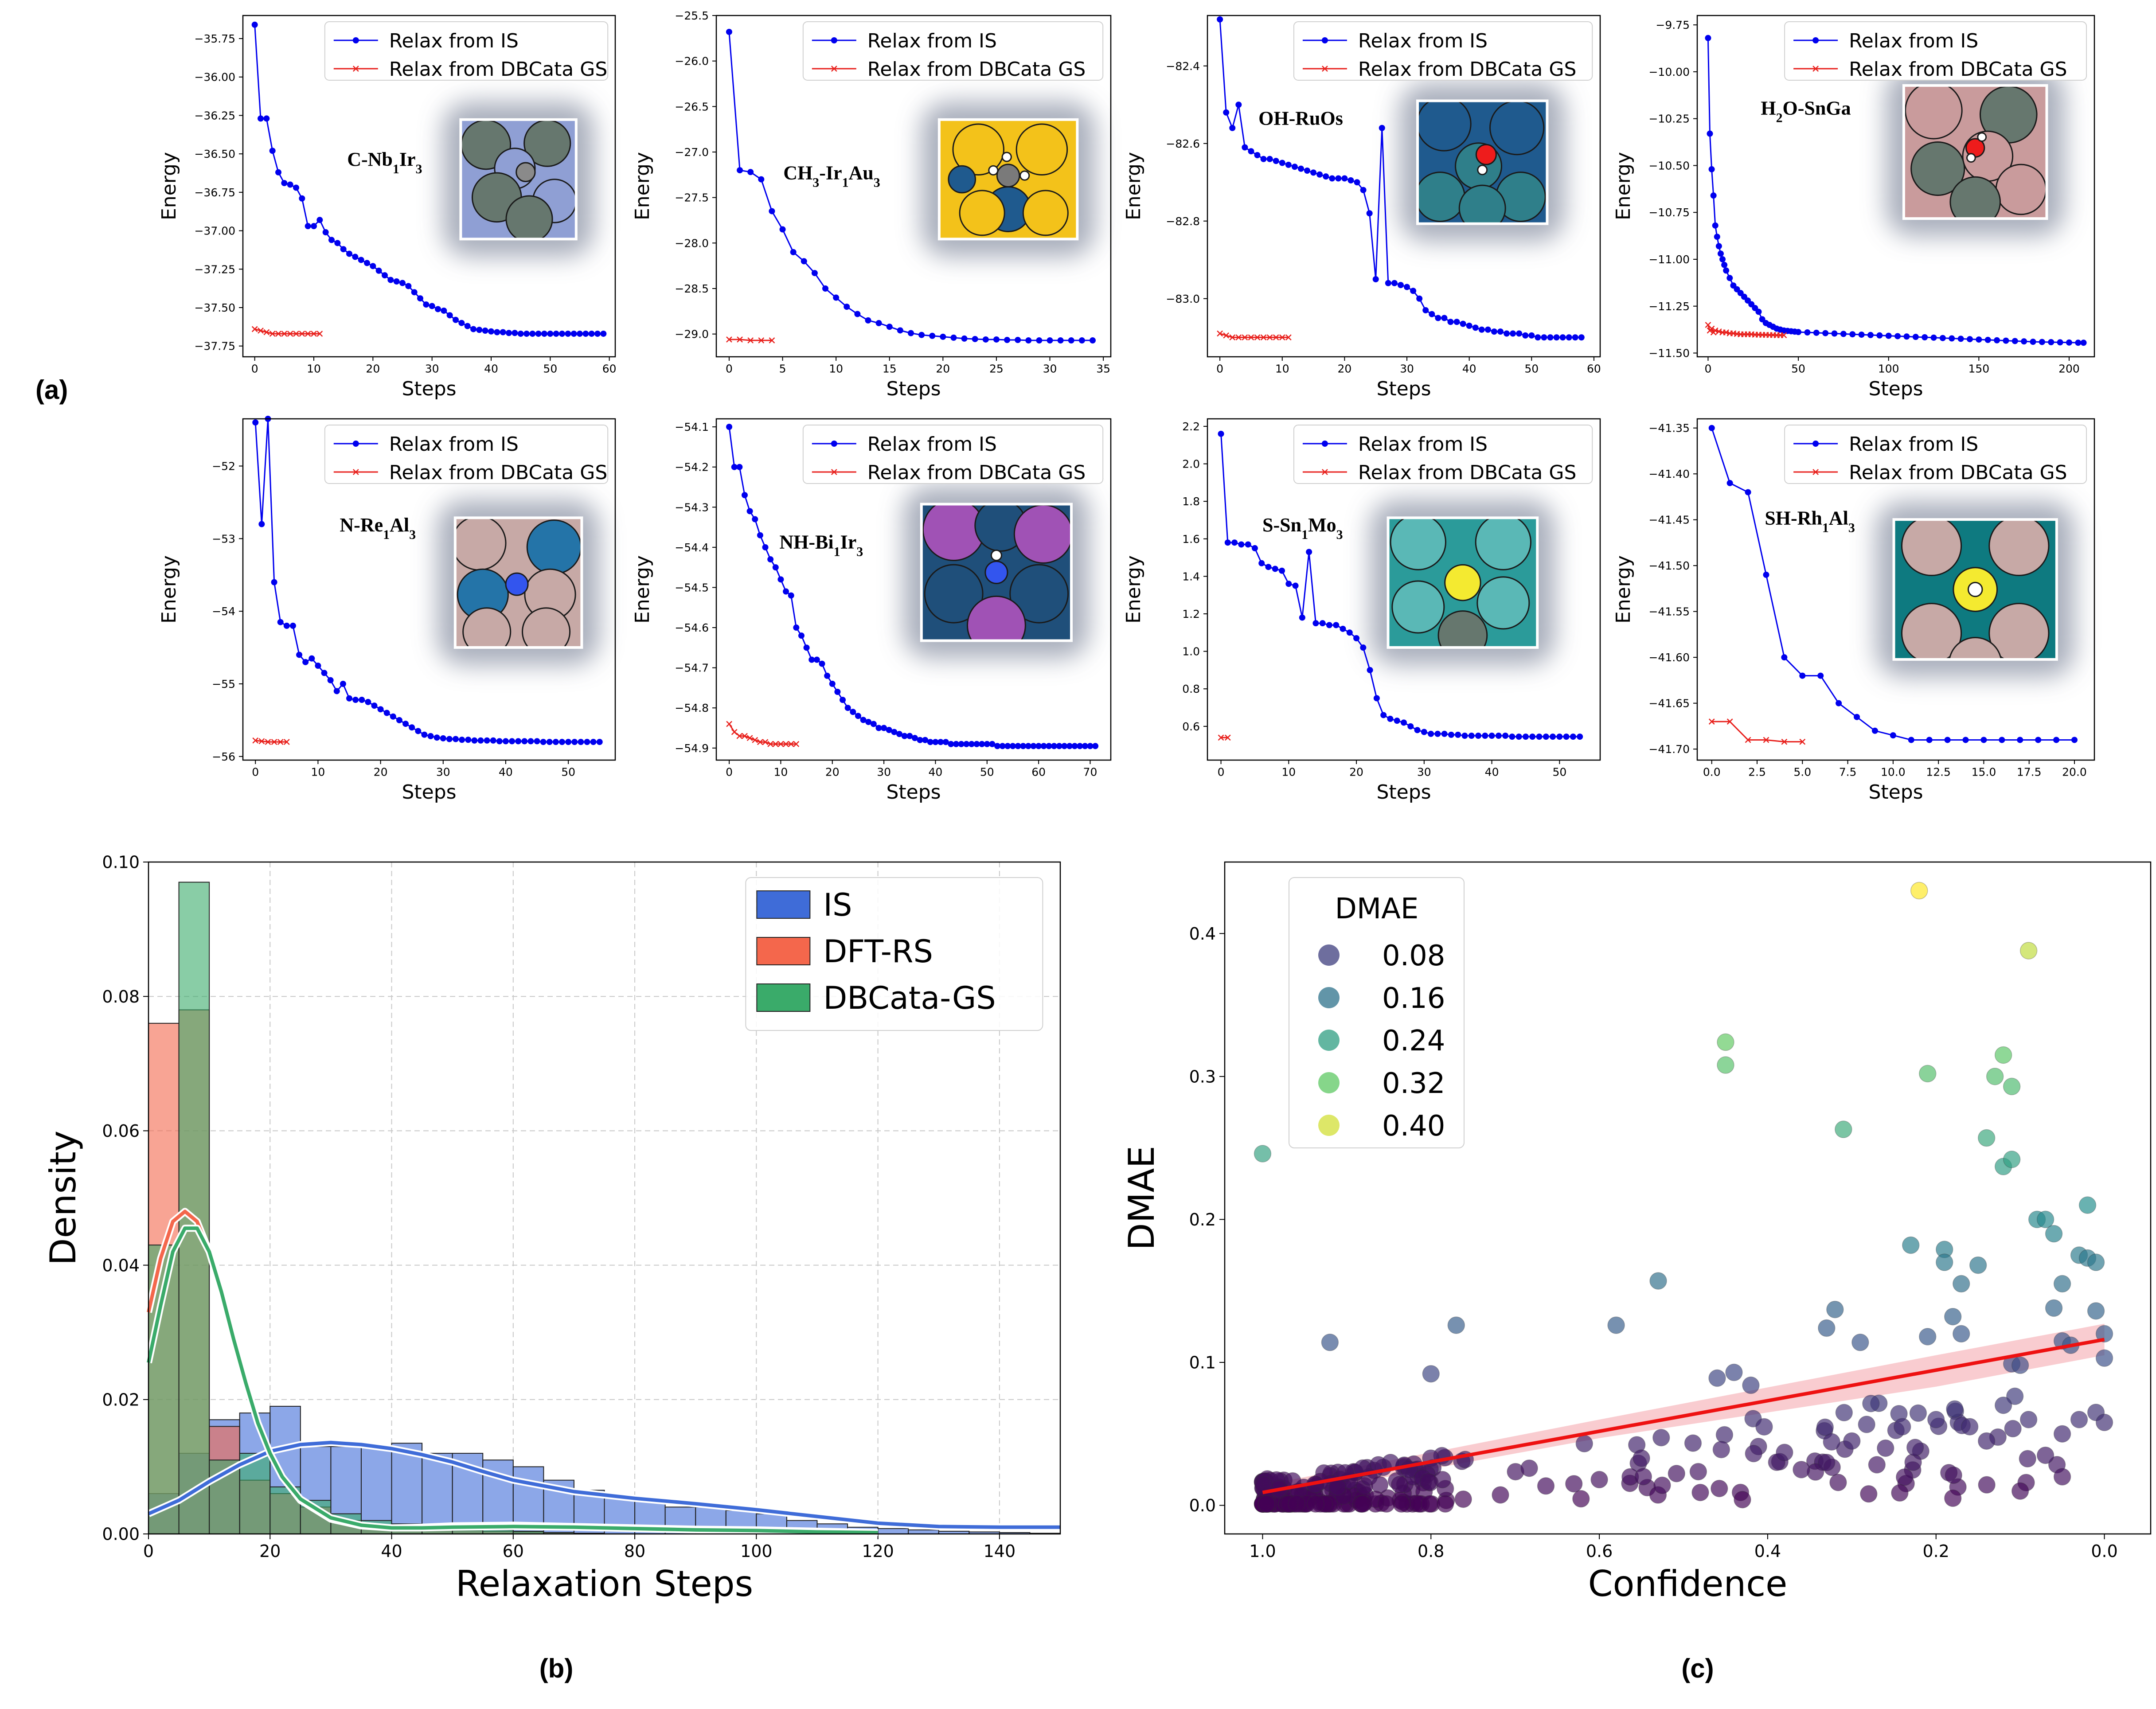 The width and height of the screenshot is (2156, 1709). Describe the element at coordinates (1324, 444) in the screenshot. I see `chart-a7-legend-marker-is` at that location.